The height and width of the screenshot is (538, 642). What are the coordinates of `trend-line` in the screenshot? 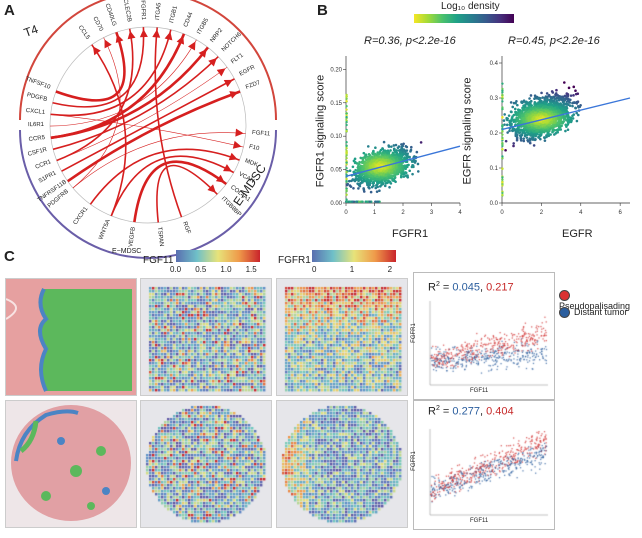 It's located at (403, 161).